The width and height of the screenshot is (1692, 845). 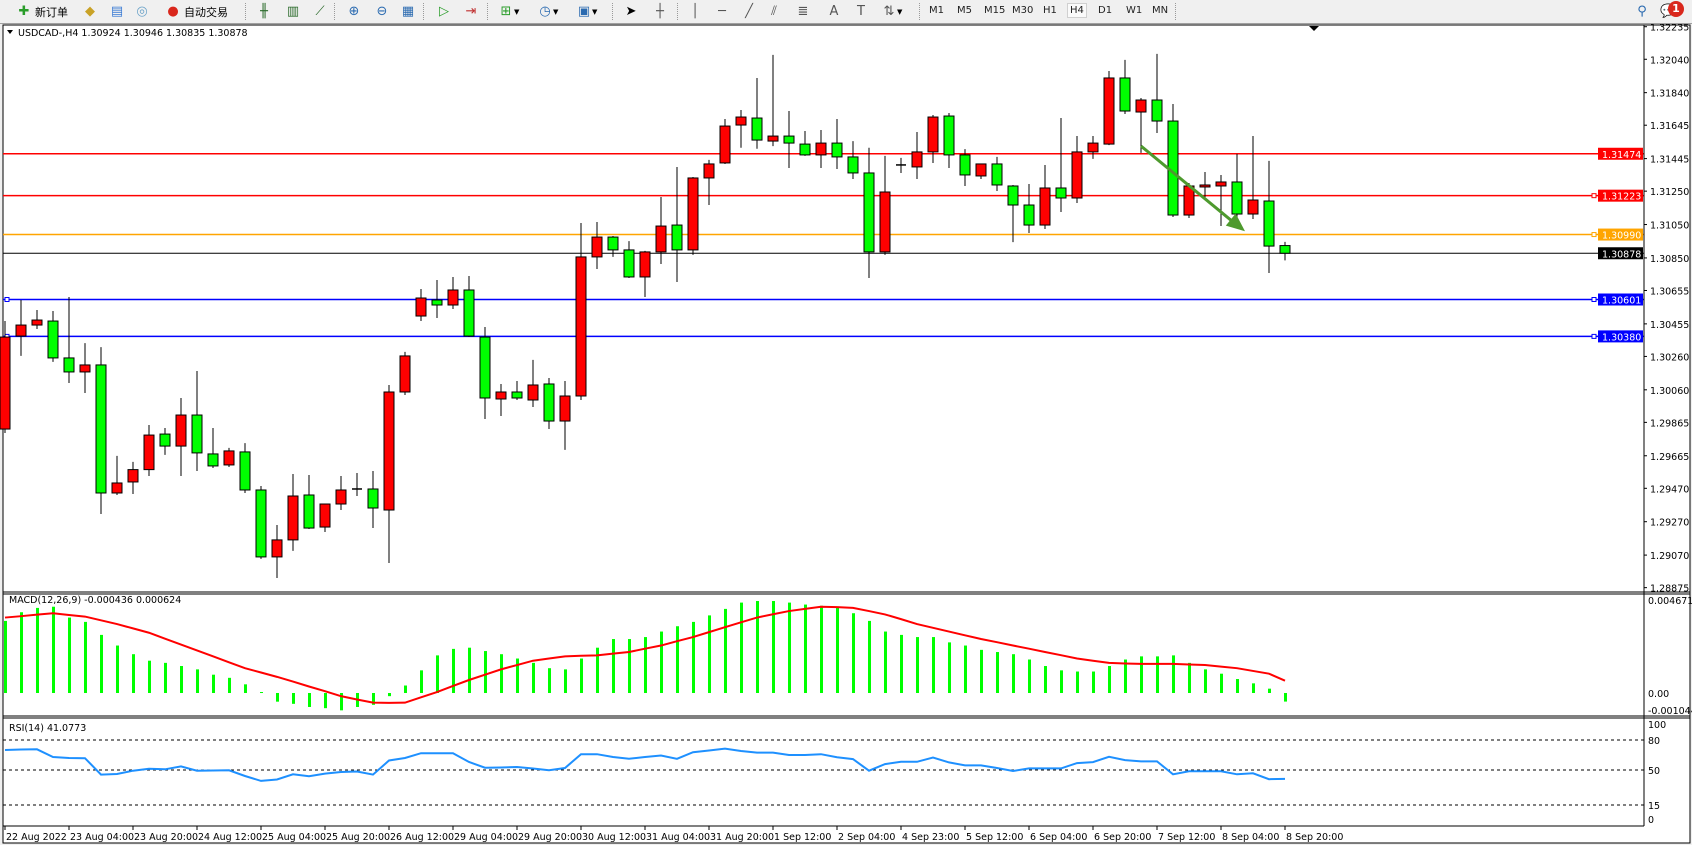 I want to click on search-icon: ⚲, so click(x=1642, y=11).